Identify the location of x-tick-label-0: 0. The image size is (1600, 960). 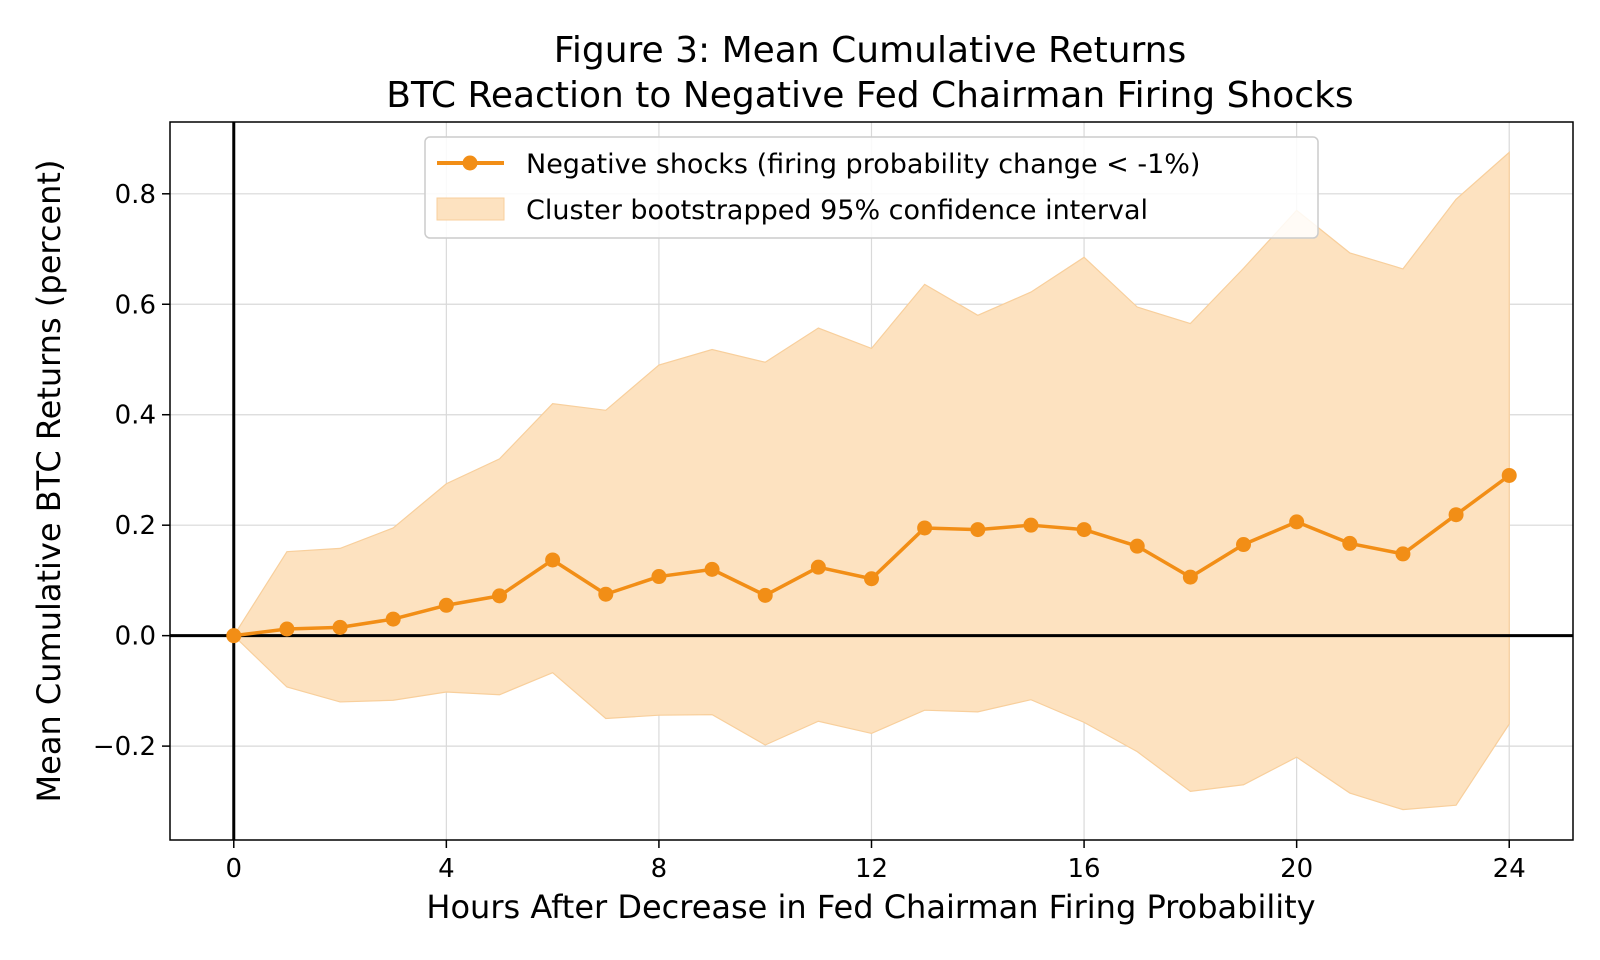
(233, 869).